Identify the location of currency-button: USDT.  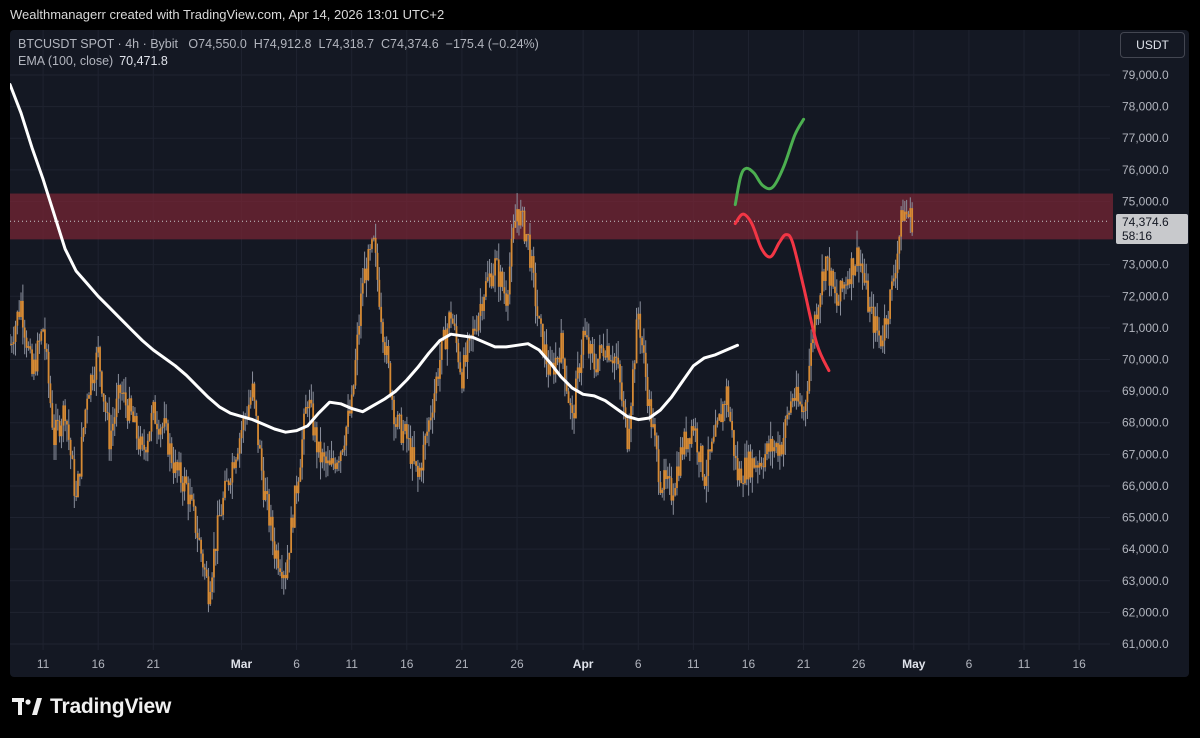
(1152, 45).